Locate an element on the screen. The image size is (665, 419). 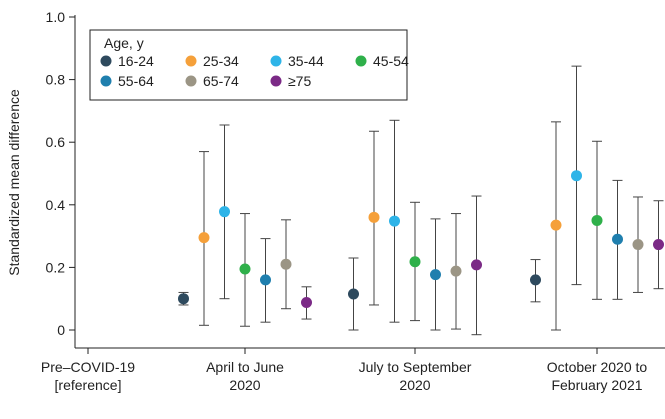
legend-label: ≥75 is located at coordinates (299, 81).